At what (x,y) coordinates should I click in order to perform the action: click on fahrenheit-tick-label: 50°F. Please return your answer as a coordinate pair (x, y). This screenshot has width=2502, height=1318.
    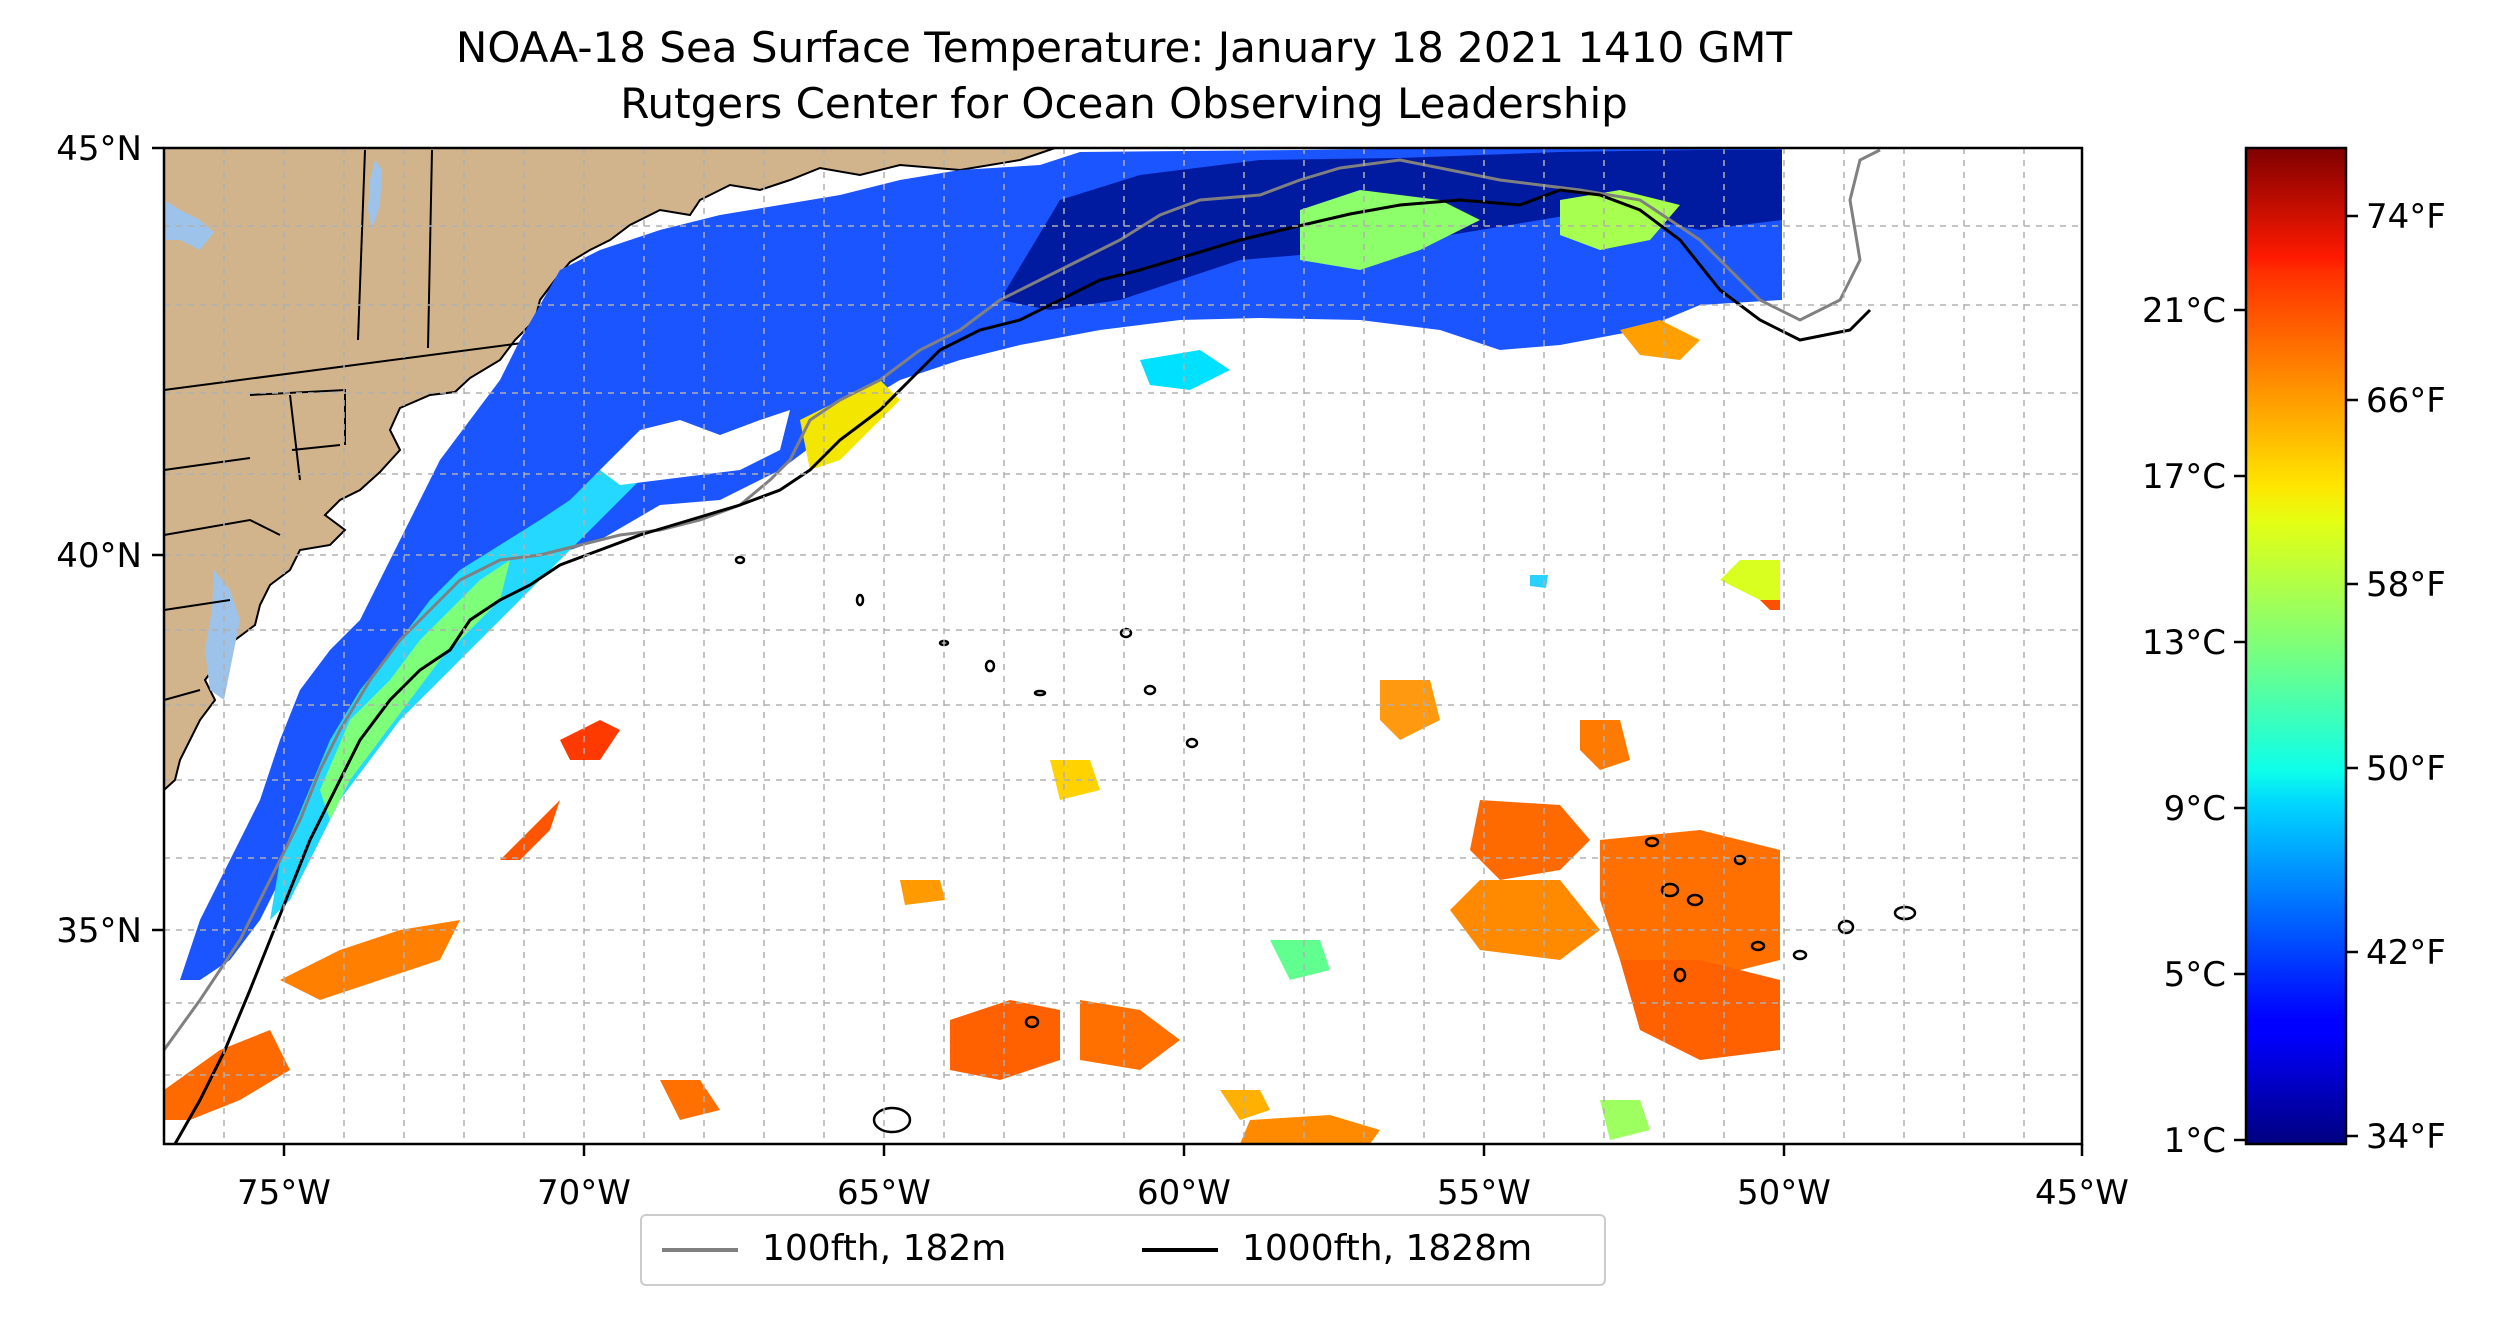
    Looking at the image, I should click on (2406, 769).